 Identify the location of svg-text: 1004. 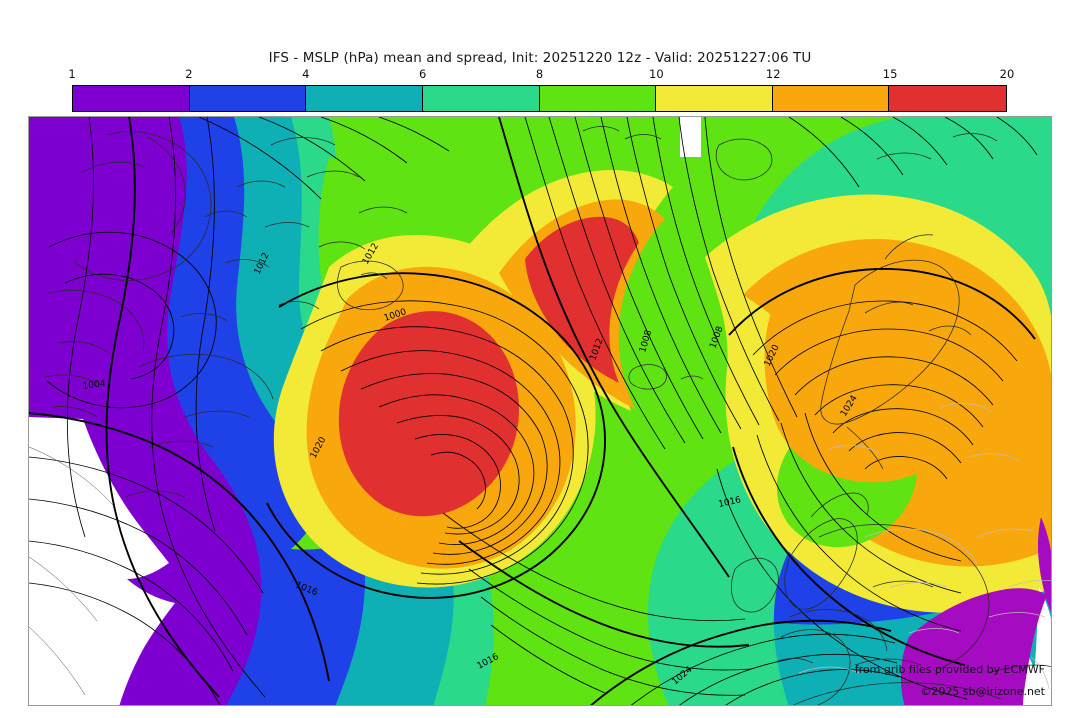
(94, 385).